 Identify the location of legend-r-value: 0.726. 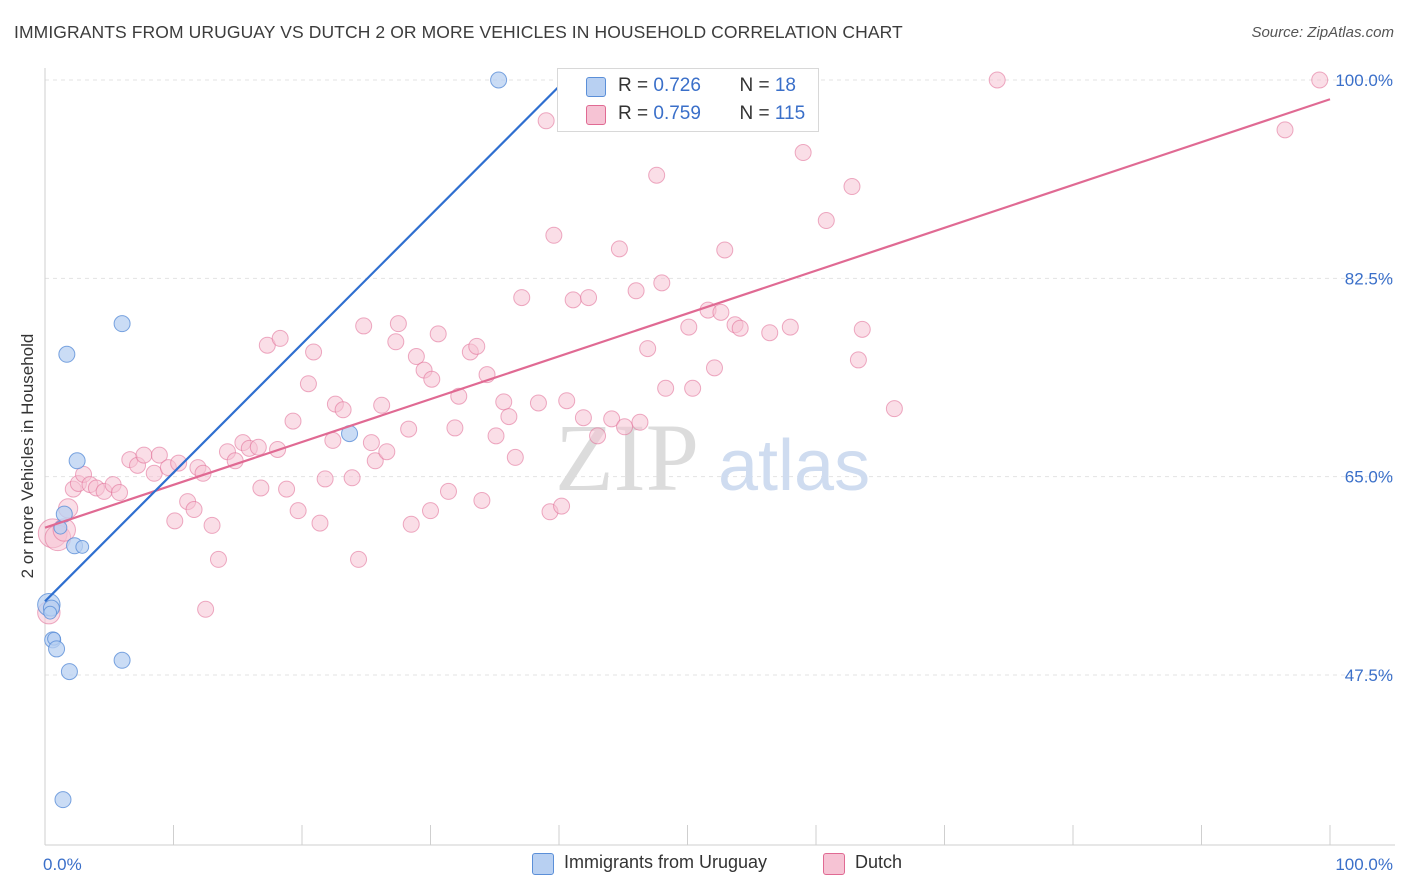
(677, 85).